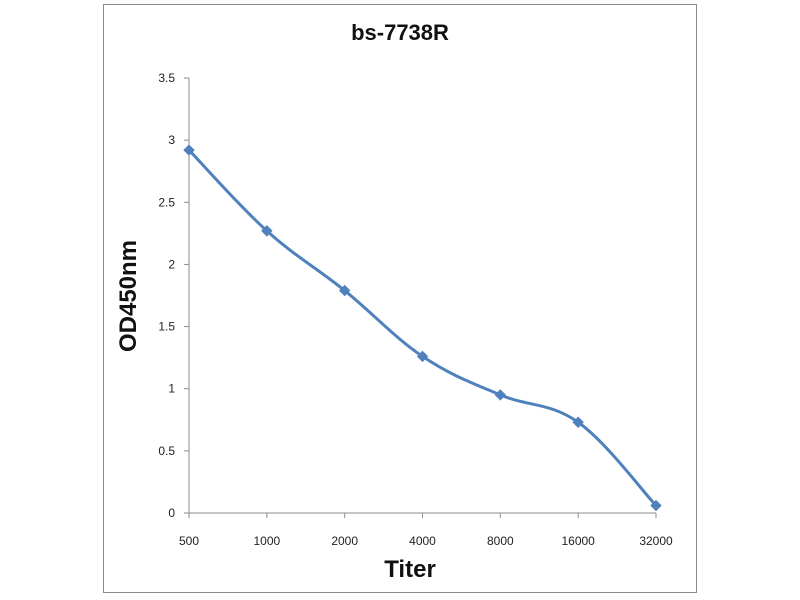 This screenshot has height=600, width=800. Describe the element at coordinates (426, 530) in the screenshot. I see `x-axis: 500 1000 2000 4000 8000 16000 32000` at that location.